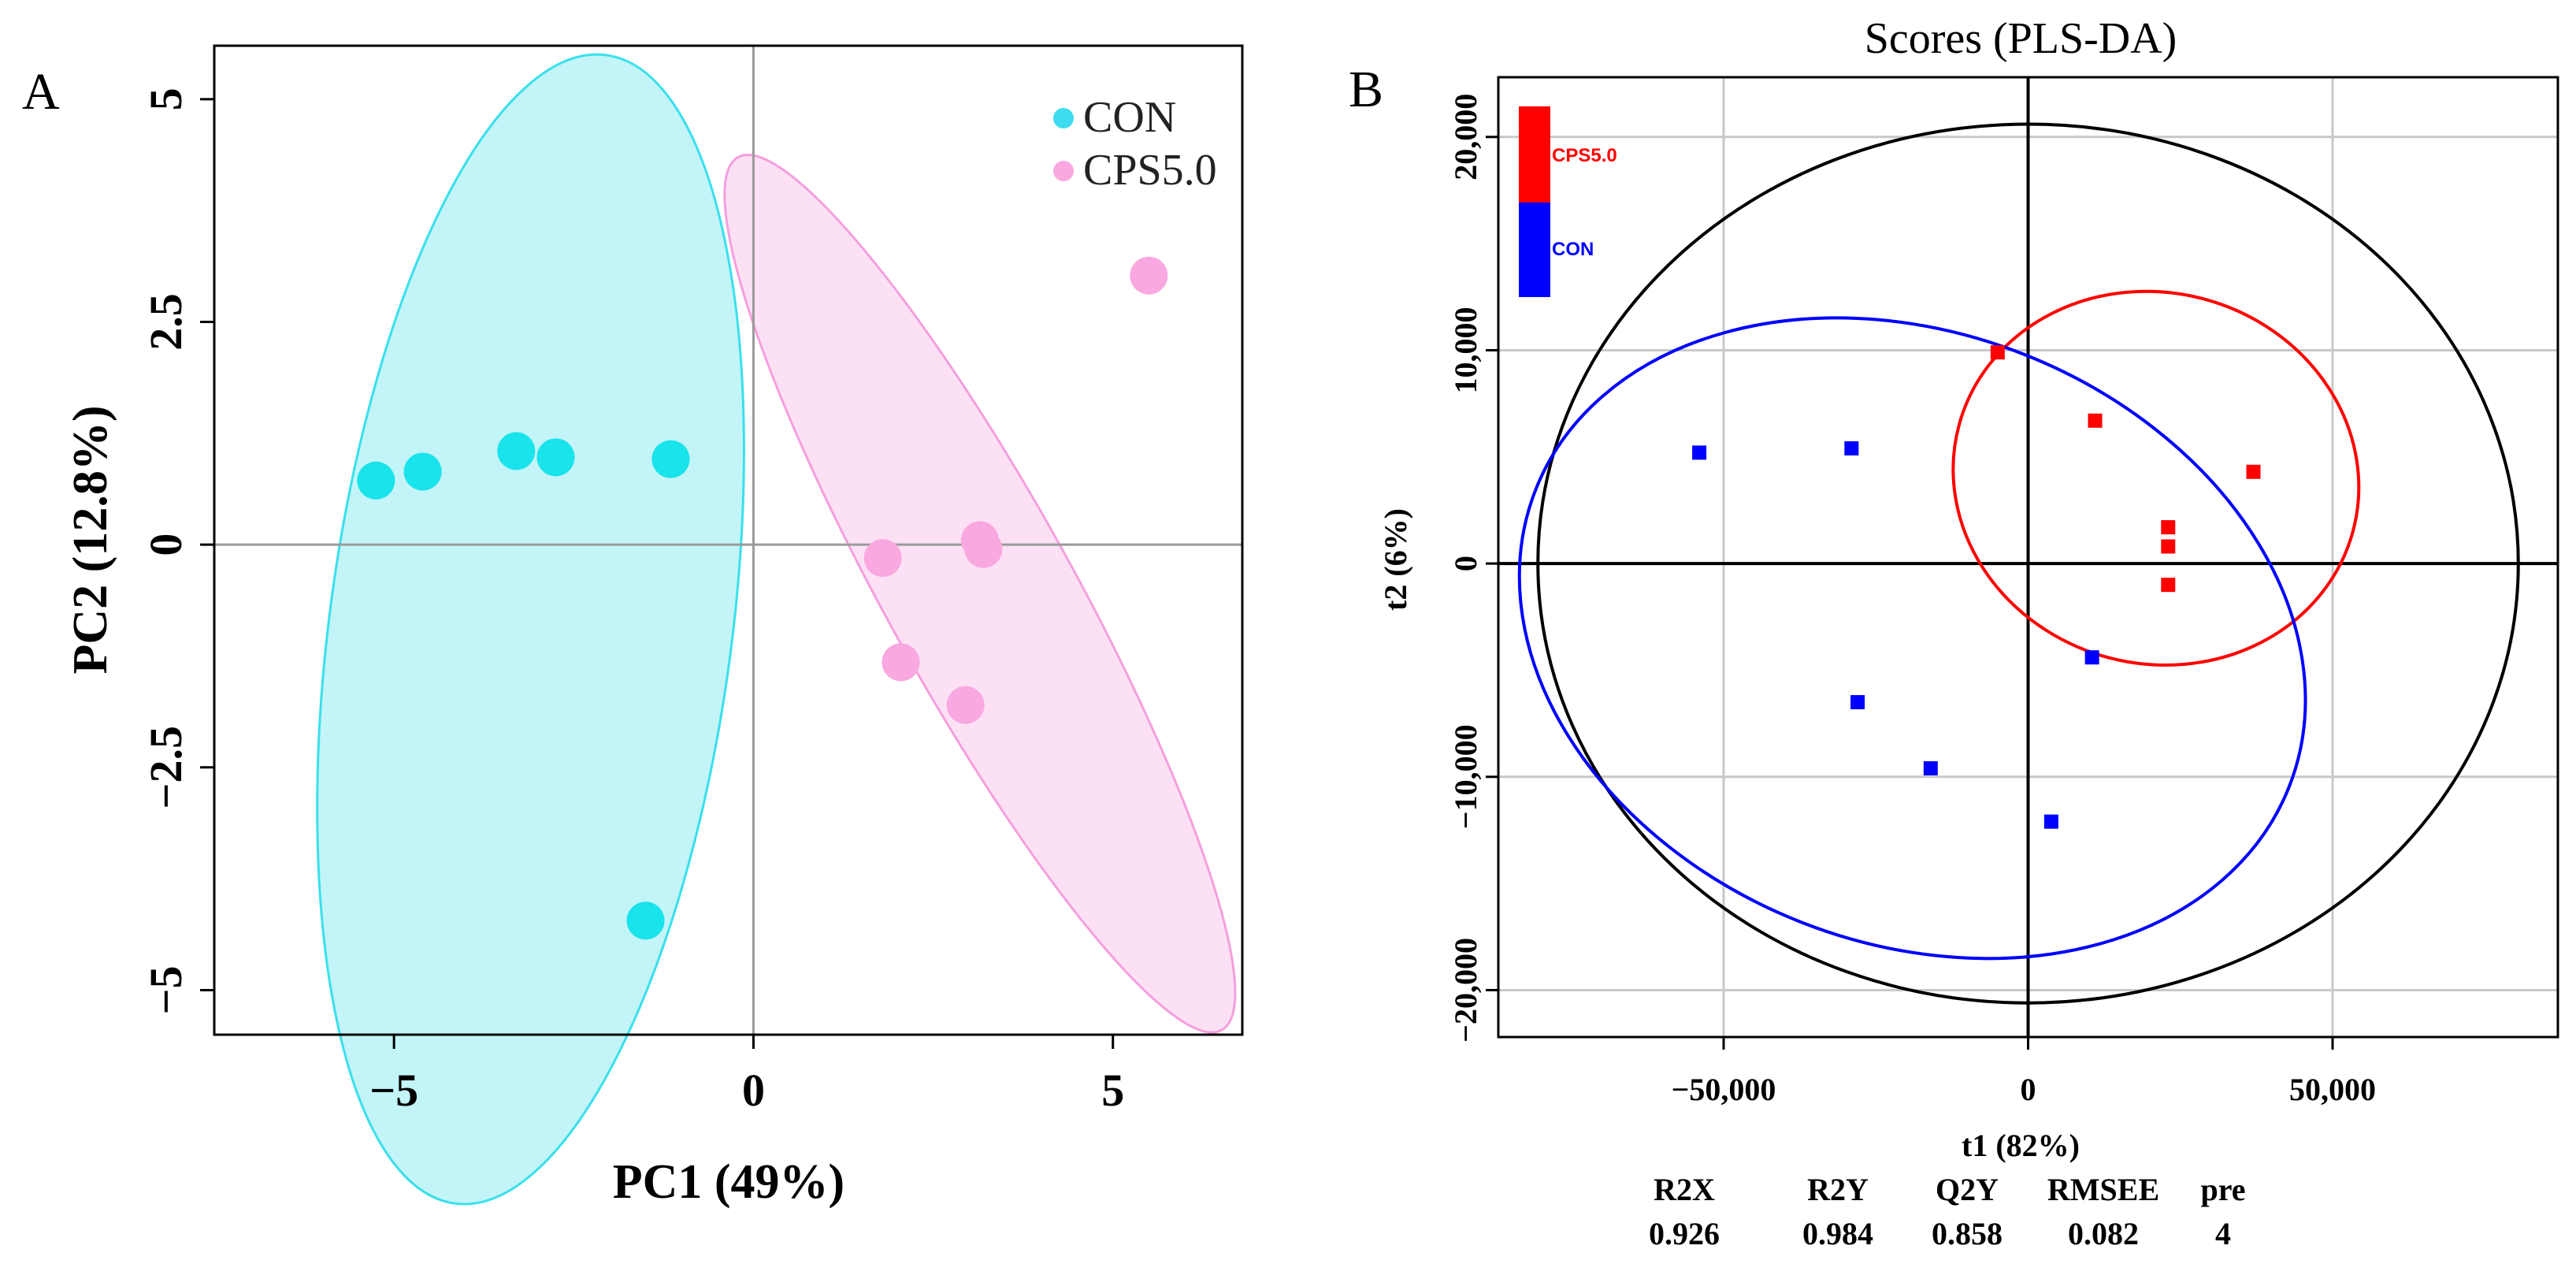  What do you see at coordinates (1465, 350) in the screenshot?
I see `y-tick-label: 10,000` at bounding box center [1465, 350].